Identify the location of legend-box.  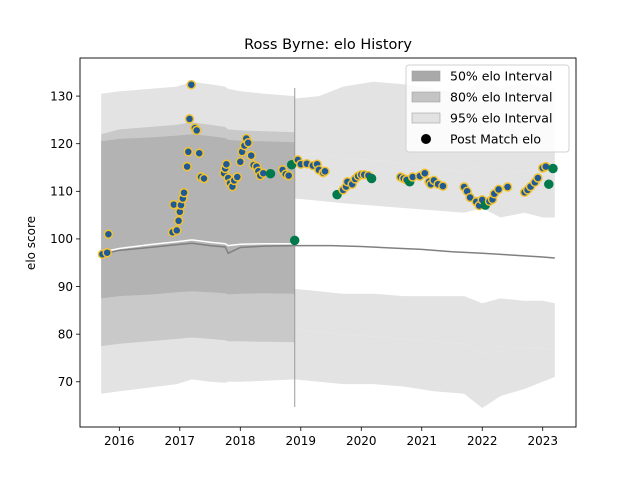
(487, 108).